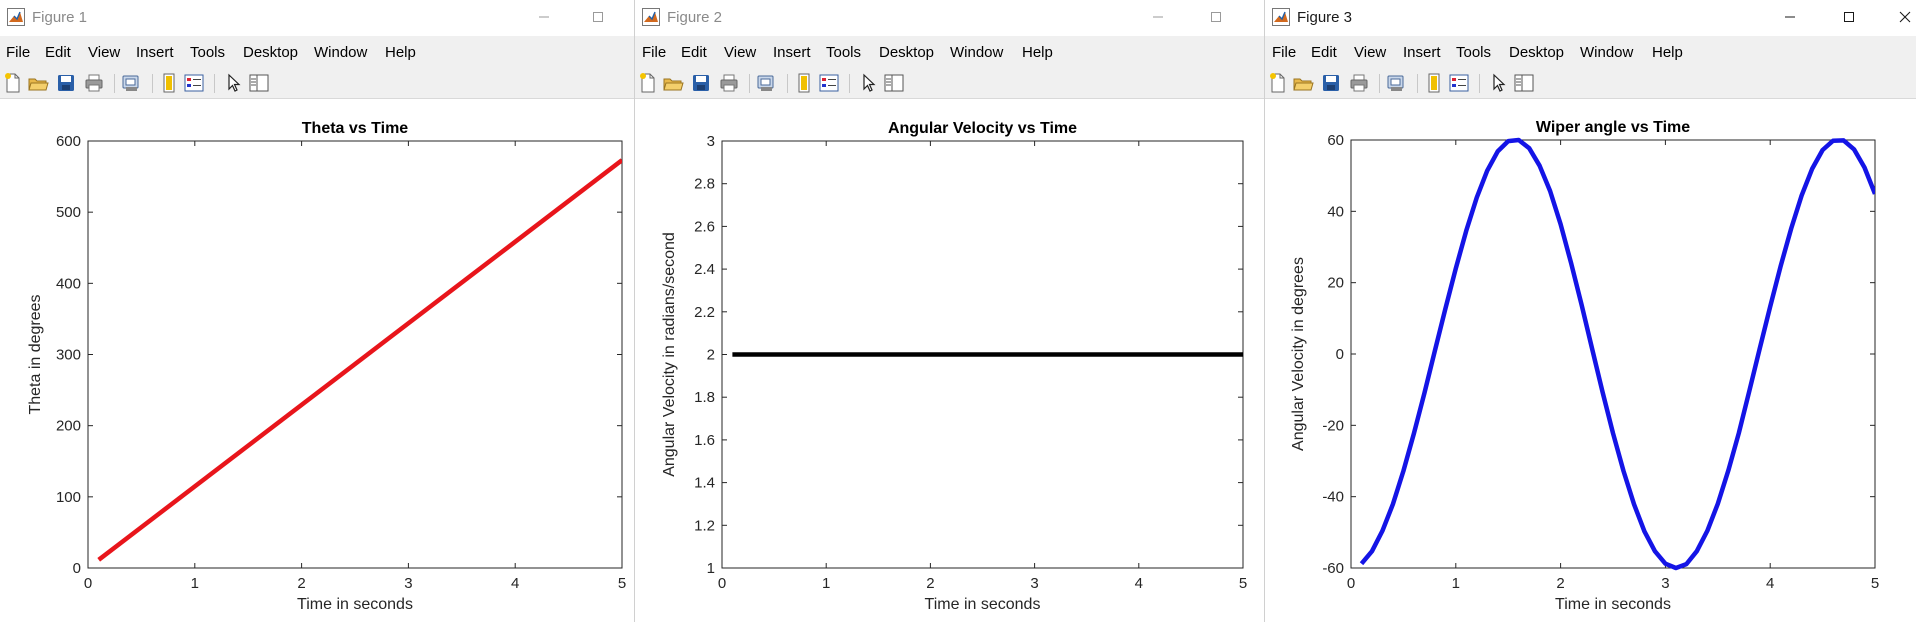 This screenshot has width=1916, height=622. Describe the element at coordinates (68, 212) in the screenshot. I see `y-tick-label: 500` at that location.